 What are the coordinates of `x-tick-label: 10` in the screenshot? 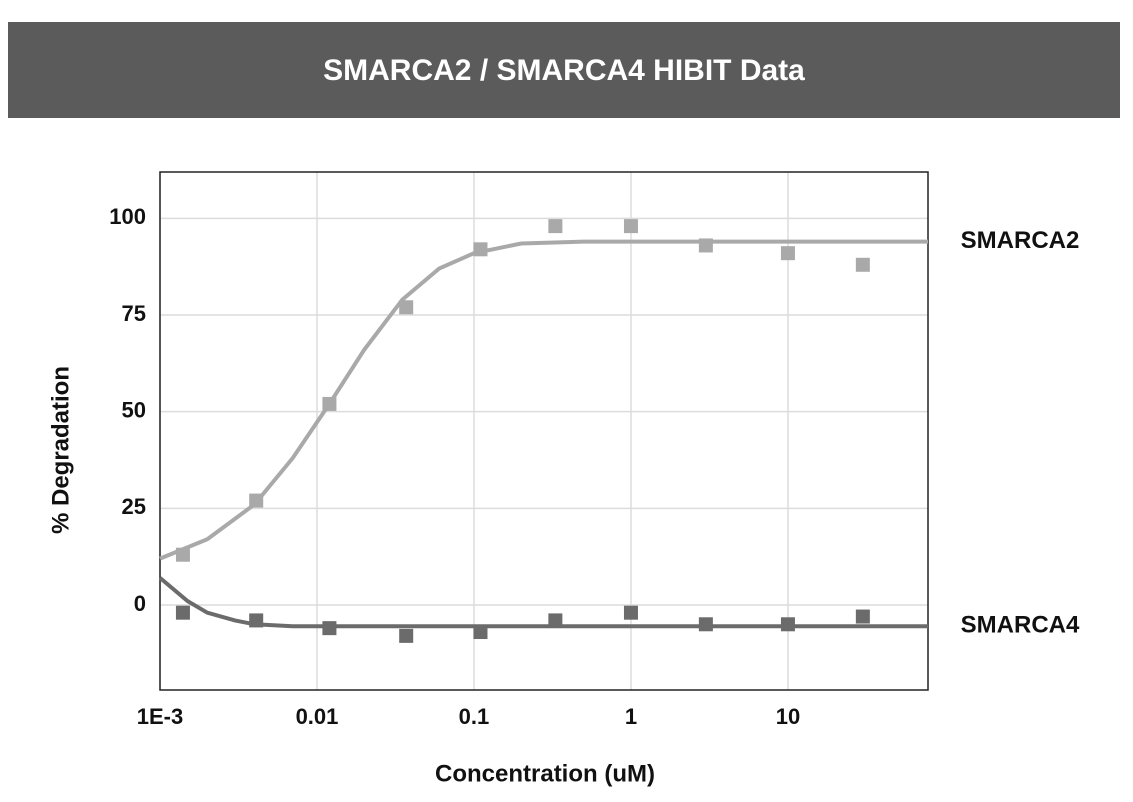 It's located at (788, 716).